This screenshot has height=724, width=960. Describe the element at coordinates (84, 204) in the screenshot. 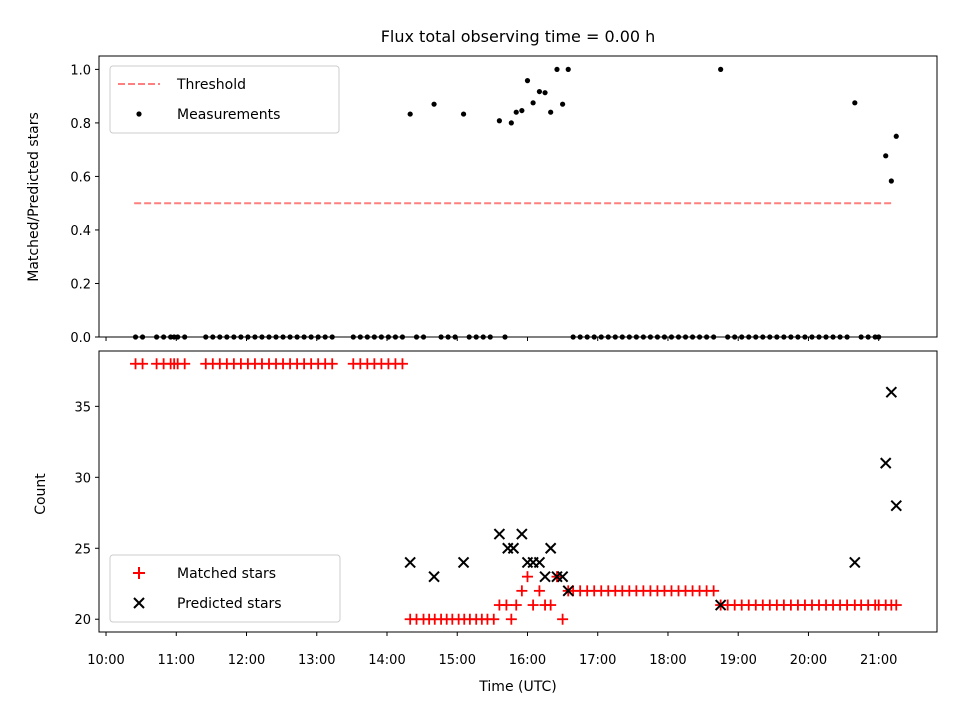

I see `top-y-ticks: 0.0 0.2 0.4 0.6 0.8 1.0` at that location.